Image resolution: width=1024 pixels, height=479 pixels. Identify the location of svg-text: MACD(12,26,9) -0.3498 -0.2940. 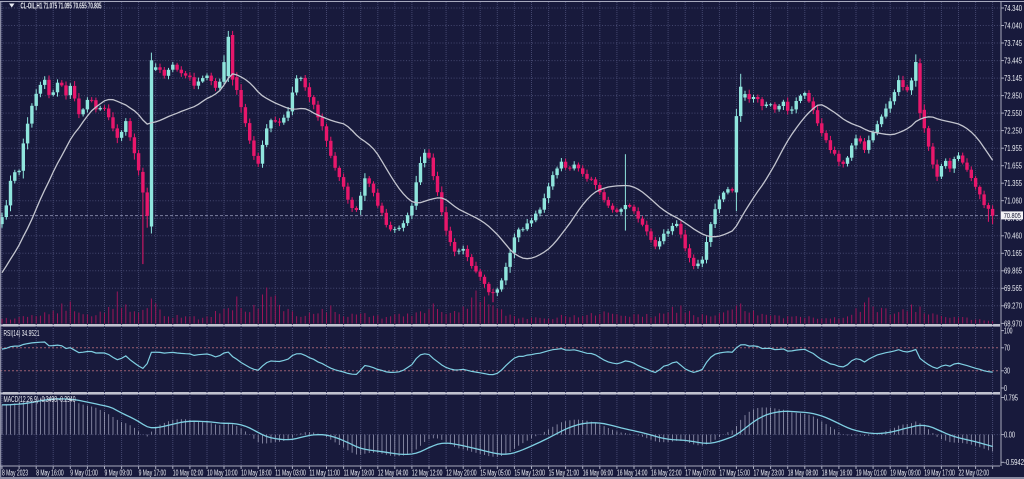
(40, 399).